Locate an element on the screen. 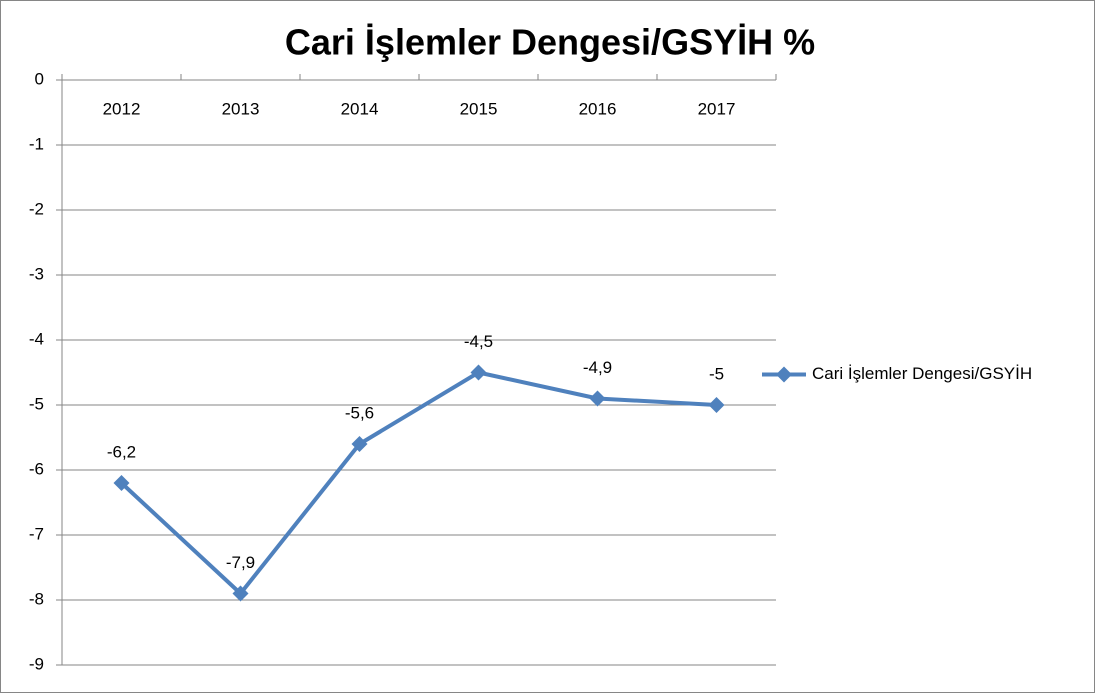 Image resolution: width=1096 pixels, height=694 pixels. x-tick-label: 2013 is located at coordinates (241, 108).